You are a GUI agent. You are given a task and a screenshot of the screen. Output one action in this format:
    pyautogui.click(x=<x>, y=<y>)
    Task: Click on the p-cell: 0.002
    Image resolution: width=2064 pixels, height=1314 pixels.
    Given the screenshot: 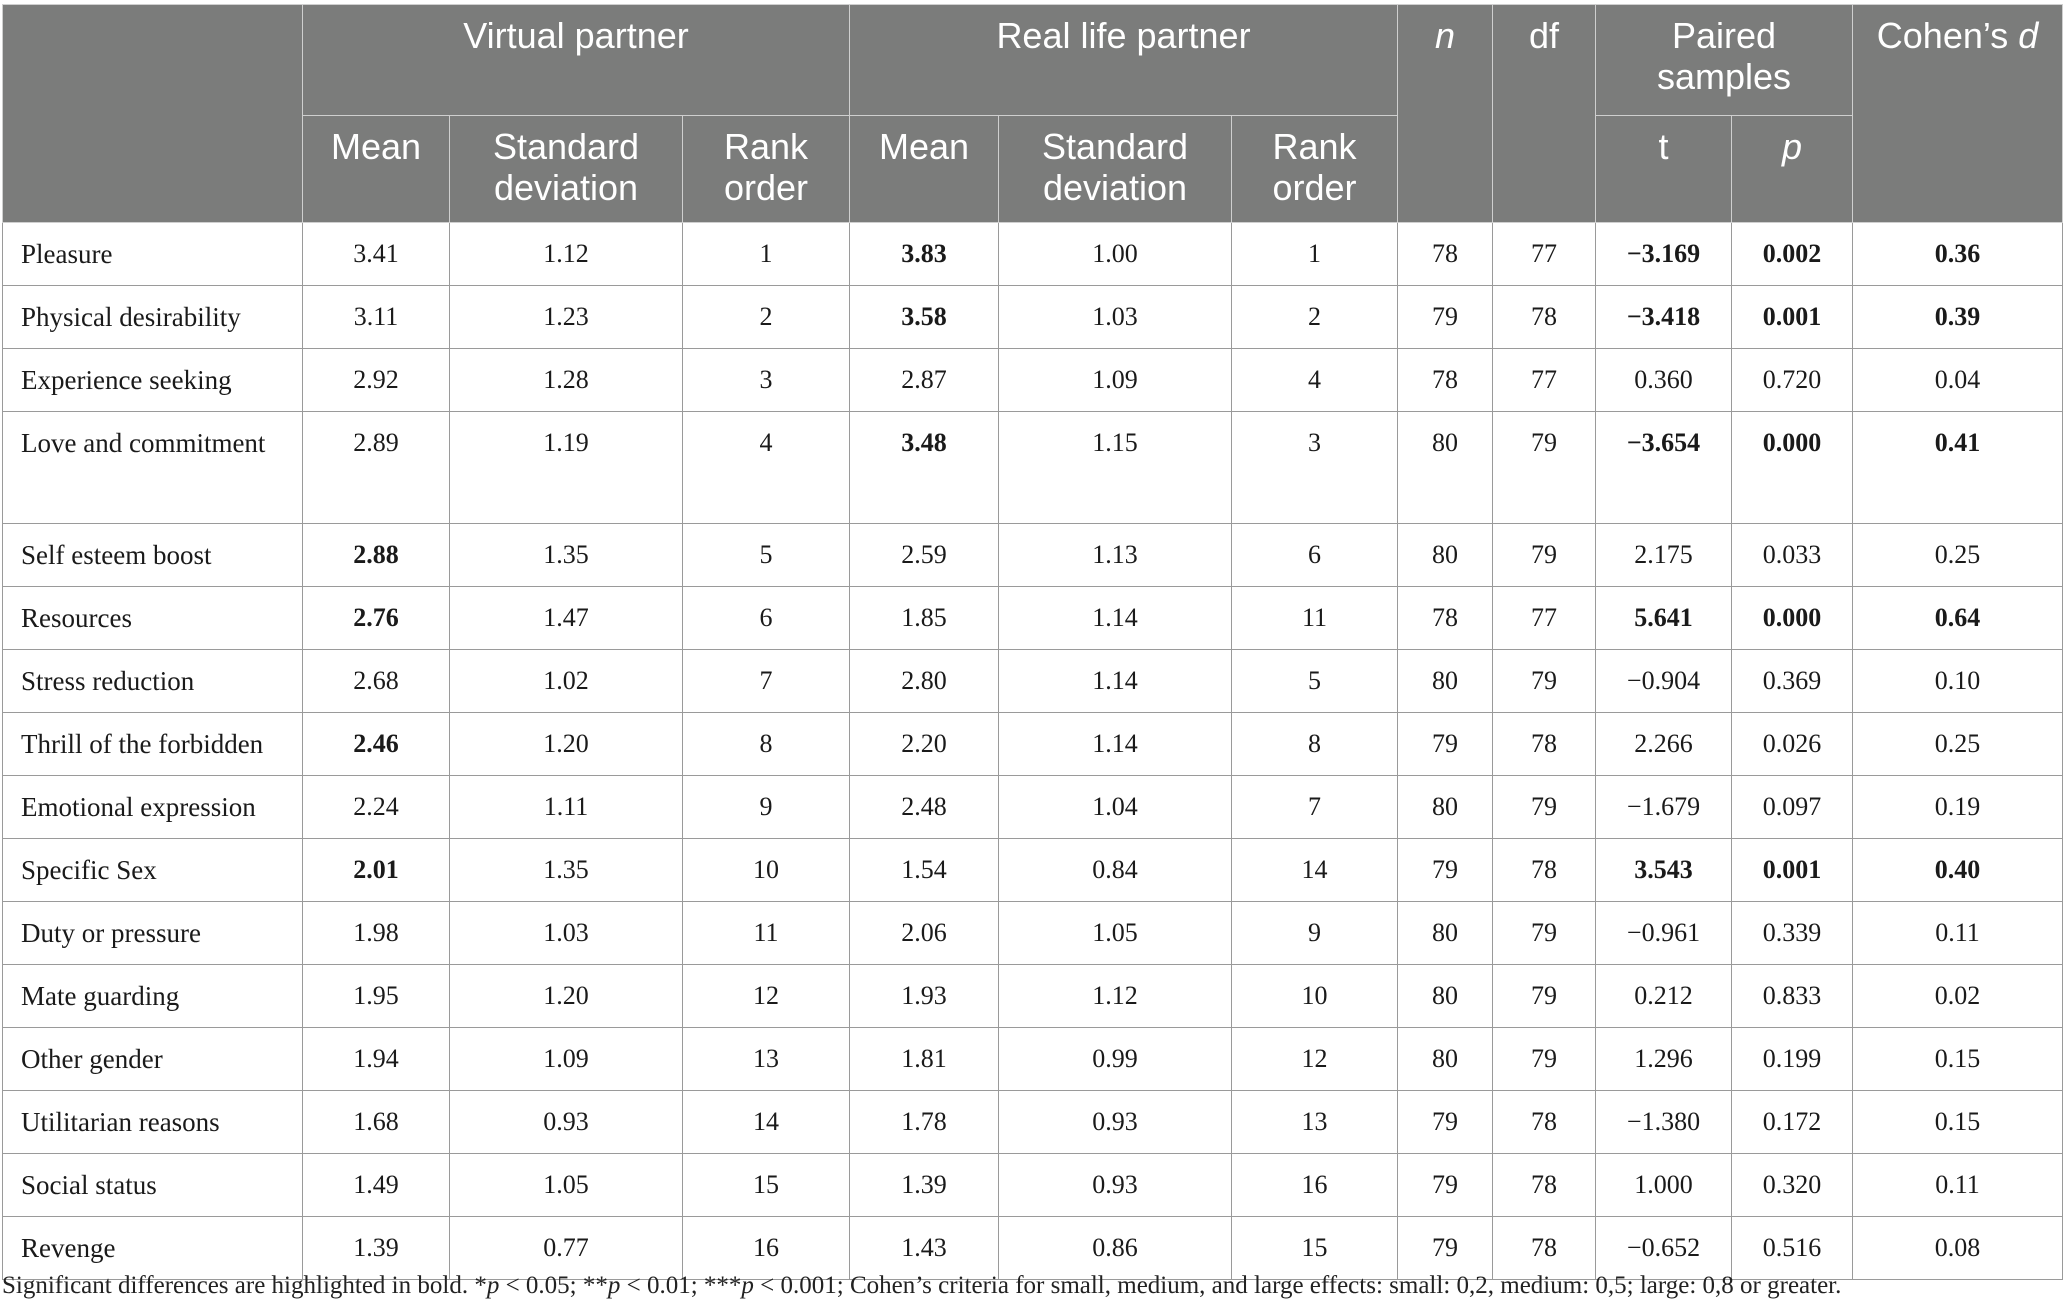 What is the action you would take?
    pyautogui.click(x=1792, y=254)
    